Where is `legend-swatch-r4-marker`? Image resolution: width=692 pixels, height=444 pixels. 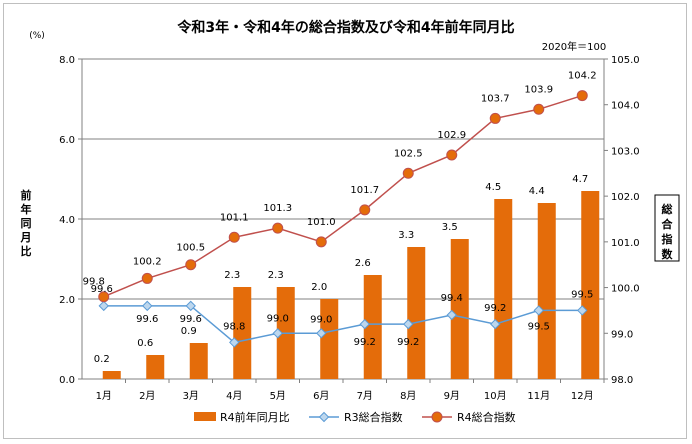 legend-swatch-r4-marker is located at coordinates (437, 417).